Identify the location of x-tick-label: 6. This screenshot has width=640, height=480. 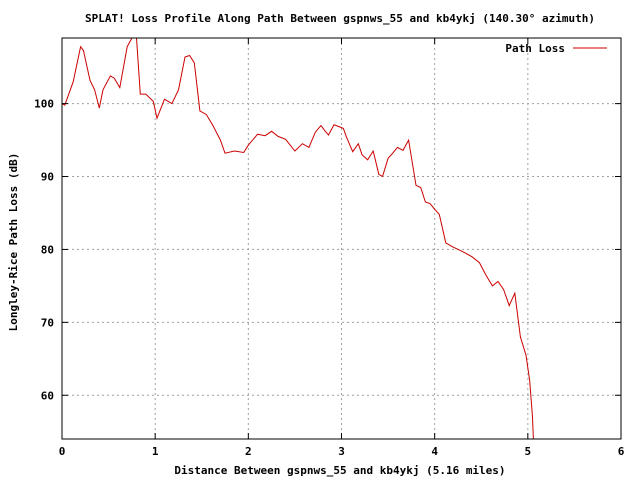
(621, 451).